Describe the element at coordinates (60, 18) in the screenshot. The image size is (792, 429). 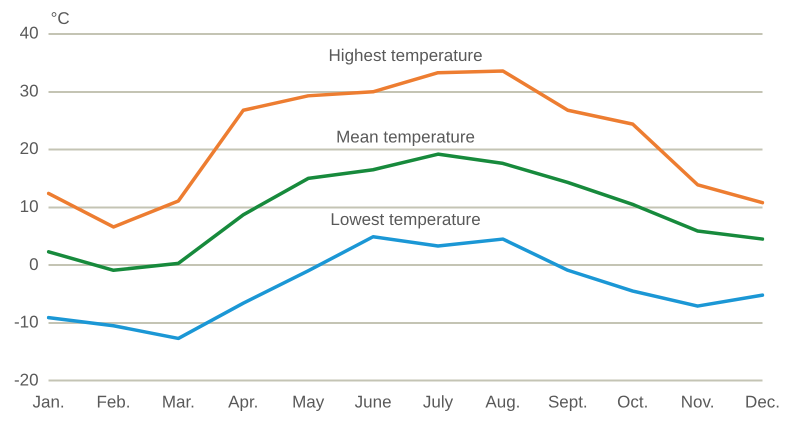
I see `y-axis-title: °C` at that location.